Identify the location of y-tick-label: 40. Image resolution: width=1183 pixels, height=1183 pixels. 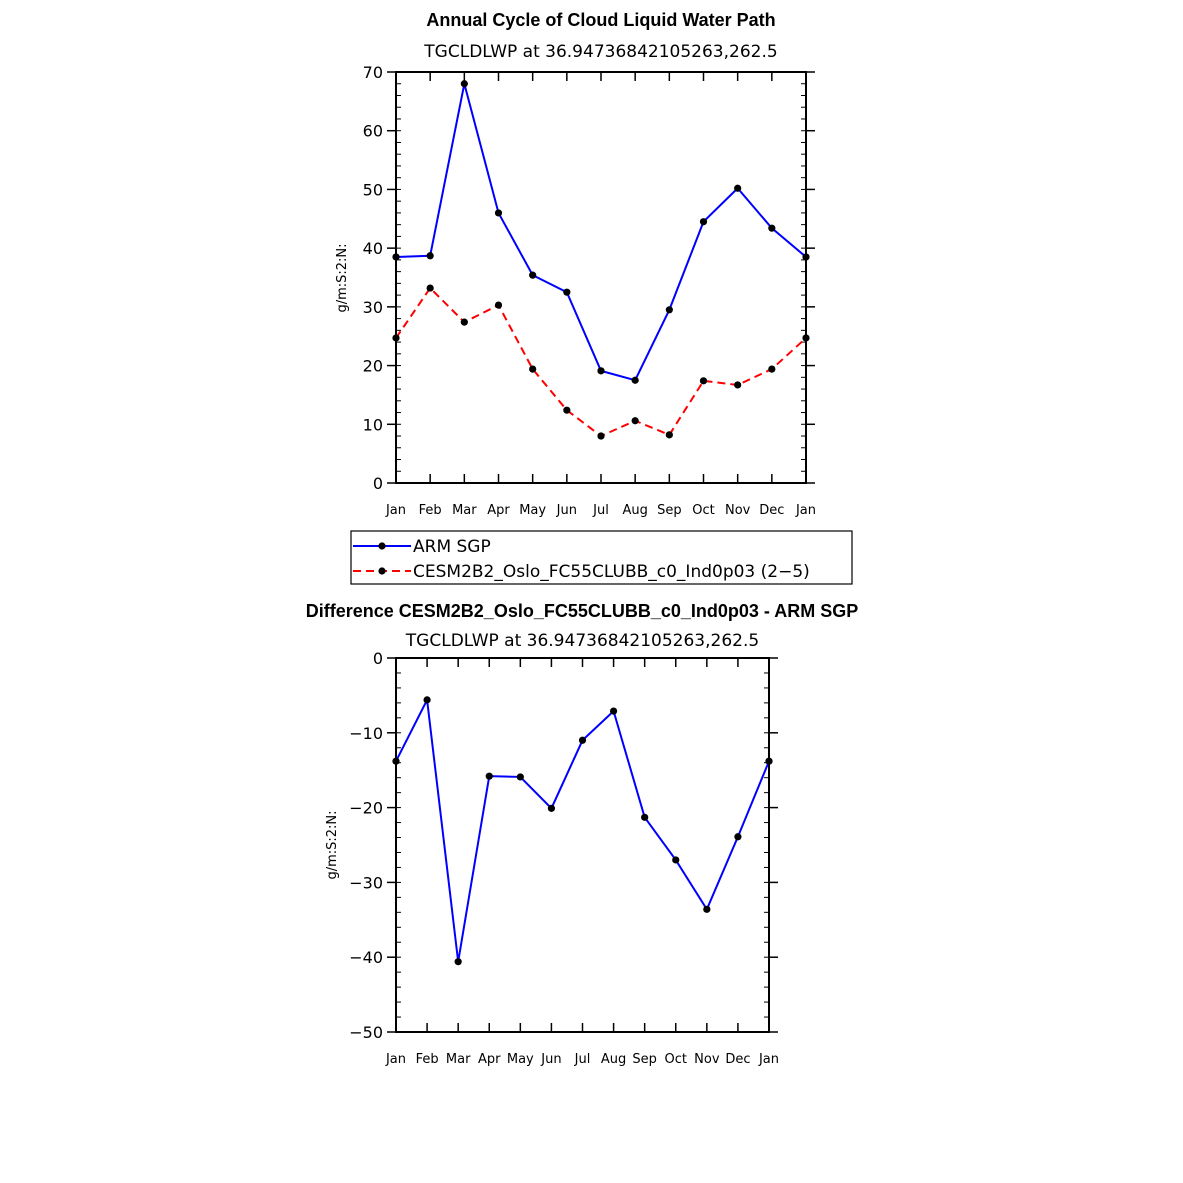
(373, 248).